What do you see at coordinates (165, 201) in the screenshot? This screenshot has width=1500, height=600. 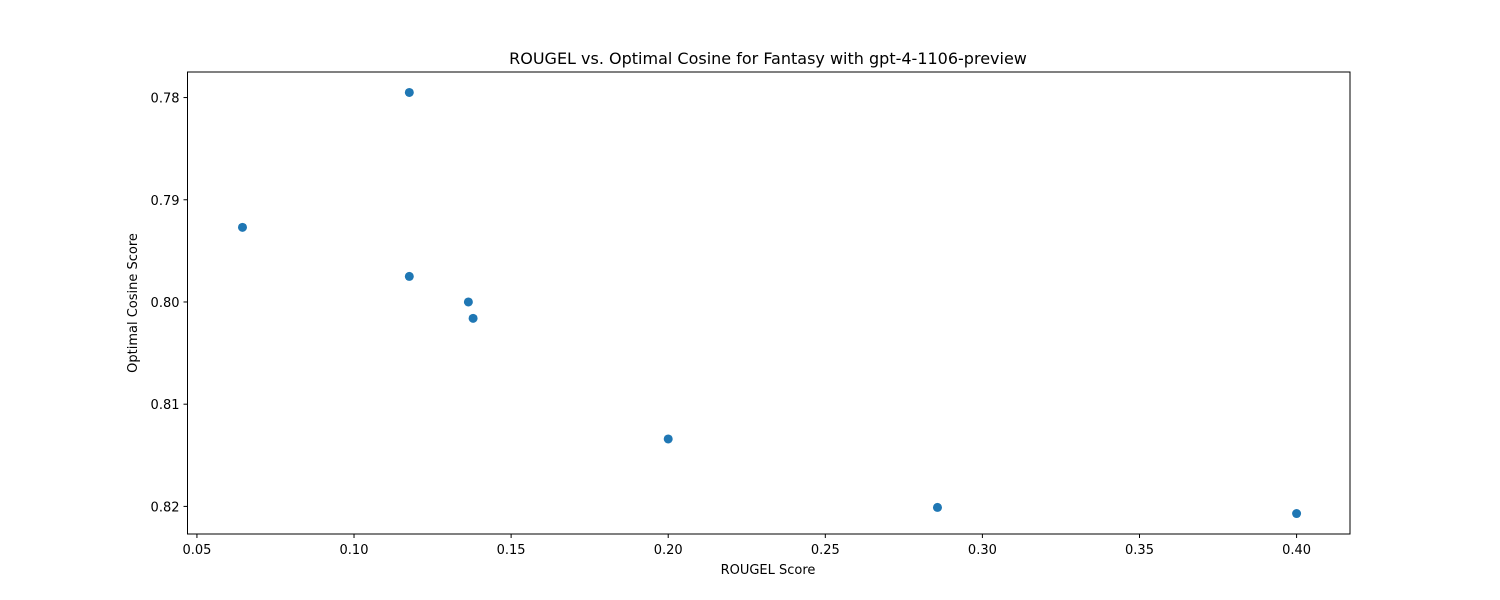 I see `y-tick-label: 0.79` at bounding box center [165, 201].